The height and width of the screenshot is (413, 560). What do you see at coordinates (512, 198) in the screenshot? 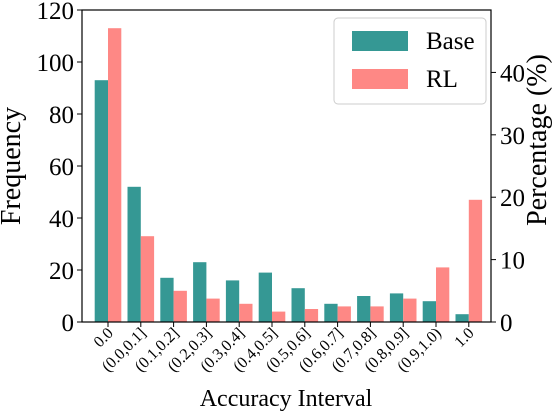
I see `y2-tick-label-2: 20` at bounding box center [512, 198].